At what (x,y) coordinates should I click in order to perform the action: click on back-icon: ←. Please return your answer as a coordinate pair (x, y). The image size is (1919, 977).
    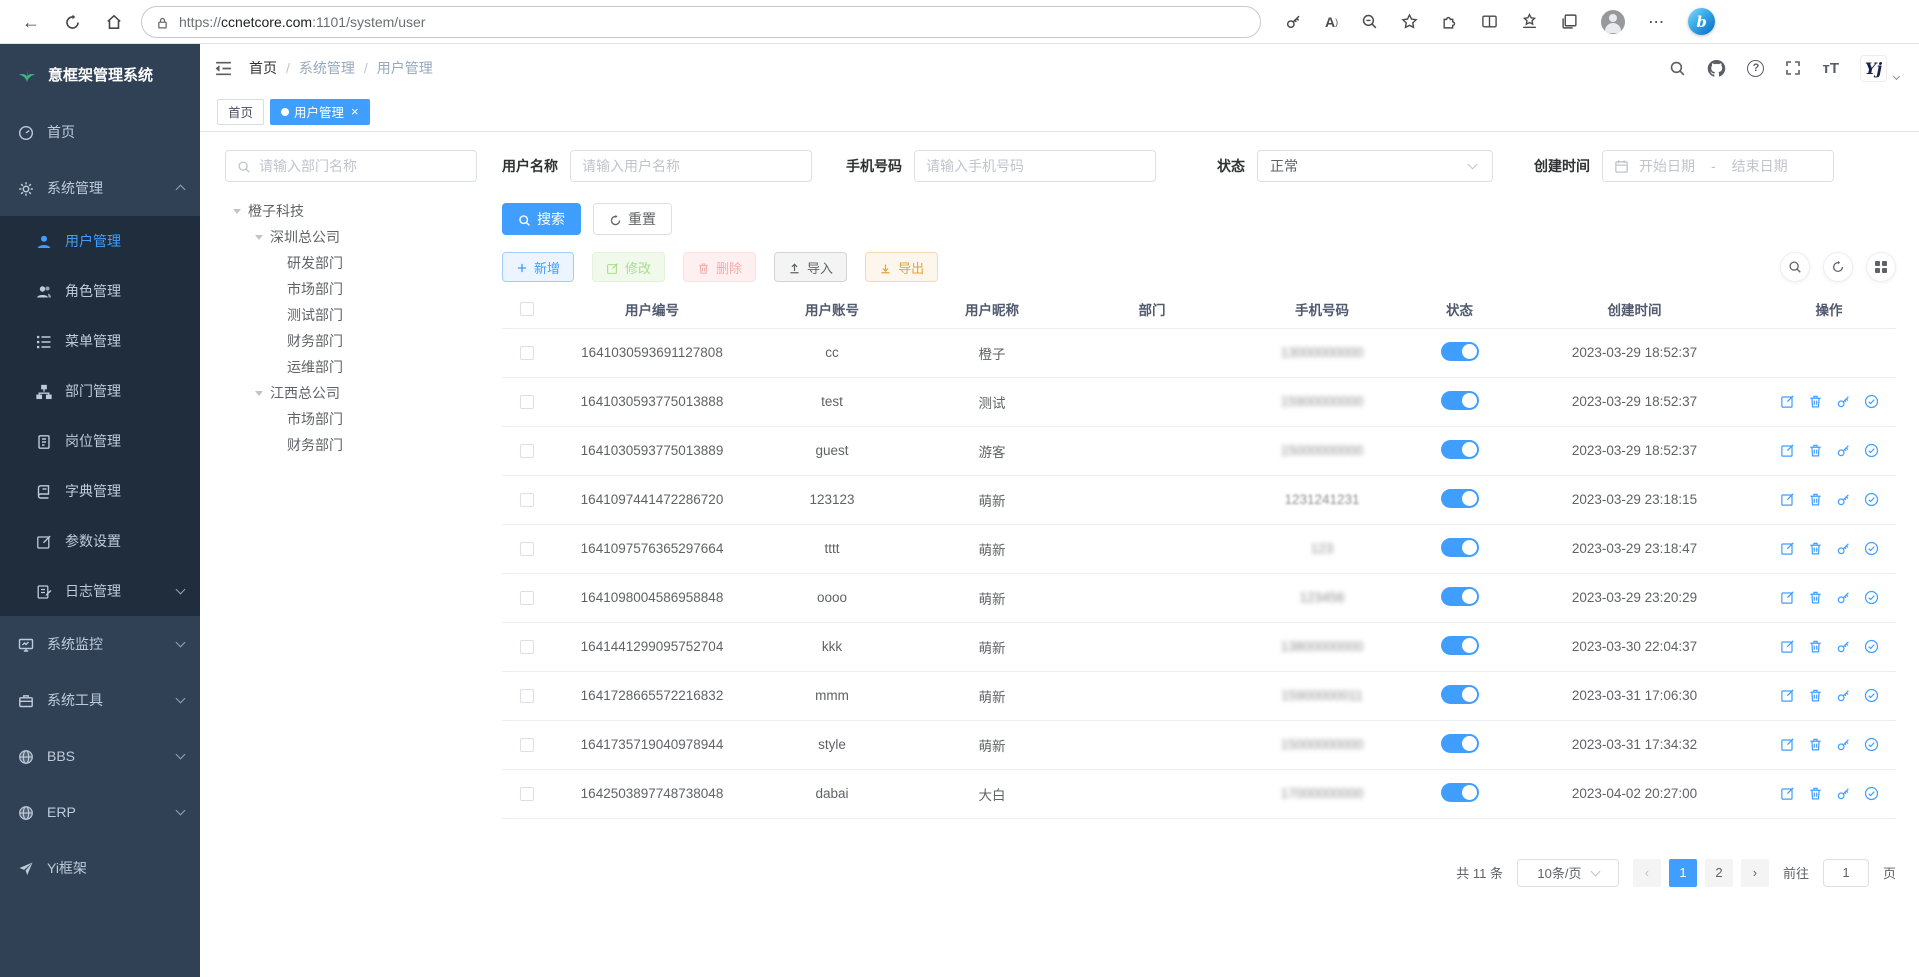
    Looking at the image, I should click on (31, 21).